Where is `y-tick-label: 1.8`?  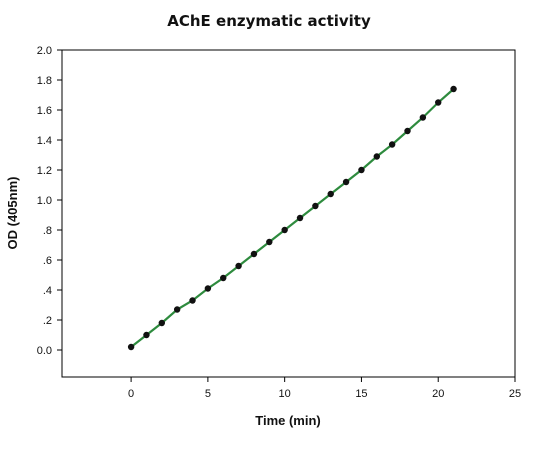 y-tick-label: 1.8 is located at coordinates (44, 81).